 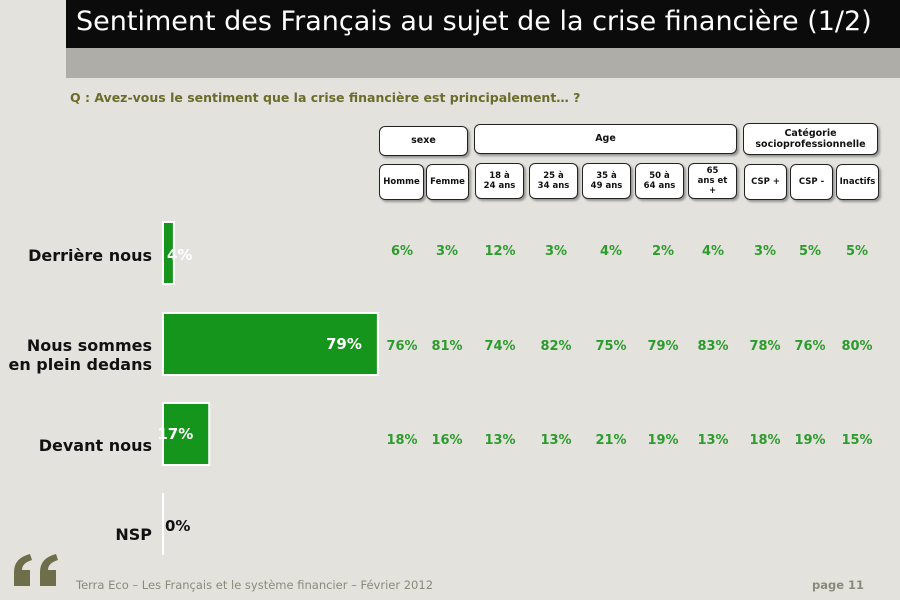 I want to click on title-bar, so click(x=483, y=24).